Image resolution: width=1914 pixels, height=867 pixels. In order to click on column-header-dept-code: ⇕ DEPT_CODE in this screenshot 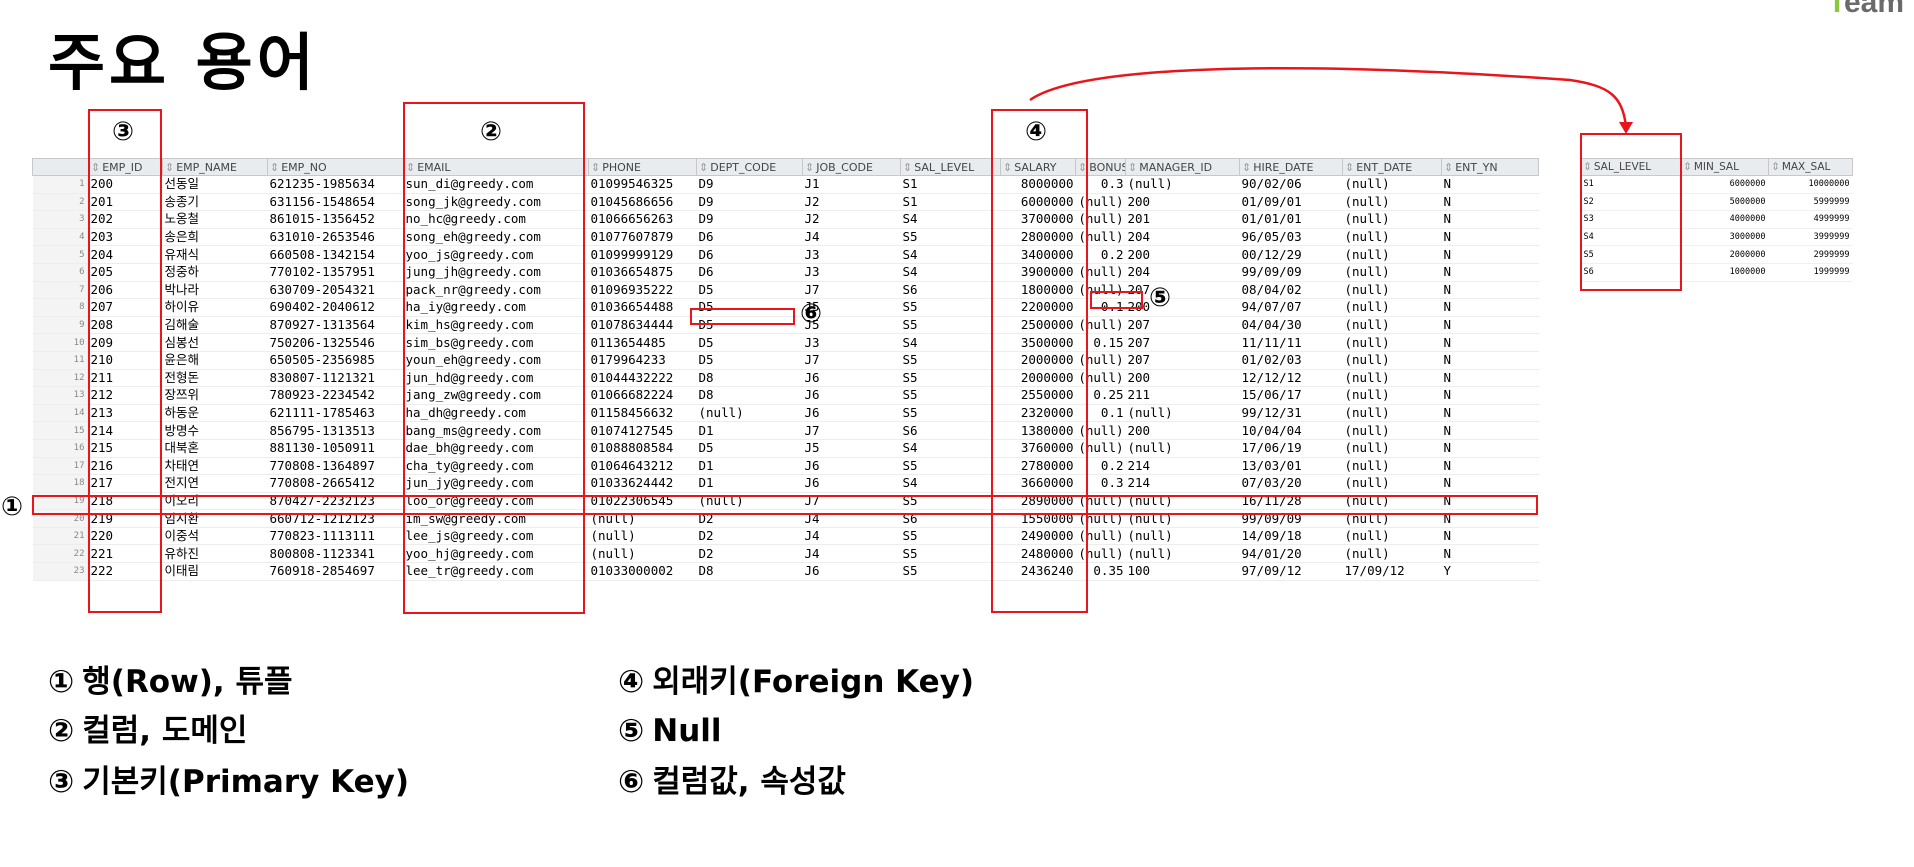, I will do `click(749, 167)`.